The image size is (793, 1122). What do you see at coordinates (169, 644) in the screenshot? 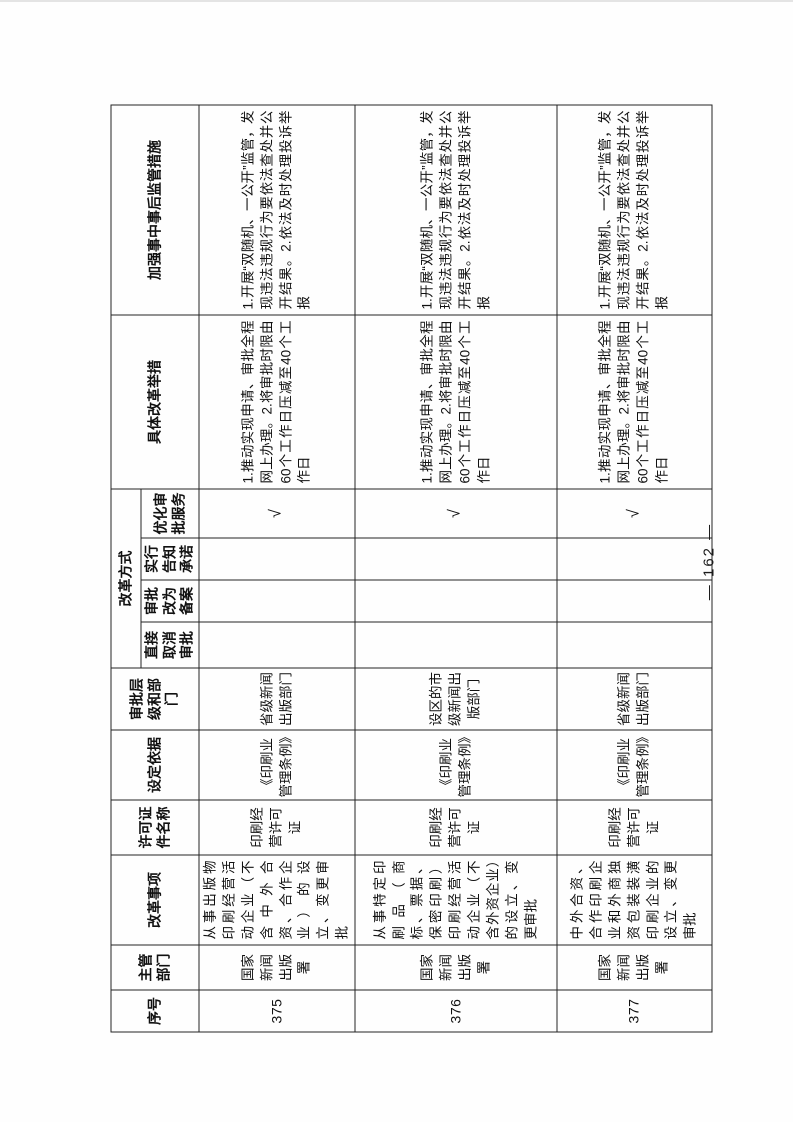
I see `header-cancel-approval: 直接取消审批` at bounding box center [169, 644].